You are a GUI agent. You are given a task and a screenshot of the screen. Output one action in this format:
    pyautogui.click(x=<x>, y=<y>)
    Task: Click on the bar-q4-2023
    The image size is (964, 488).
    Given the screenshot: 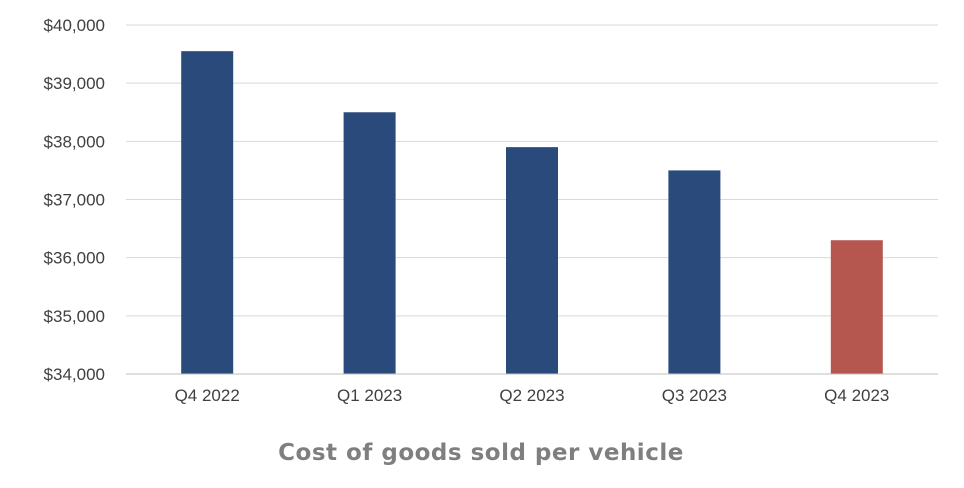 What is the action you would take?
    pyautogui.click(x=856, y=307)
    